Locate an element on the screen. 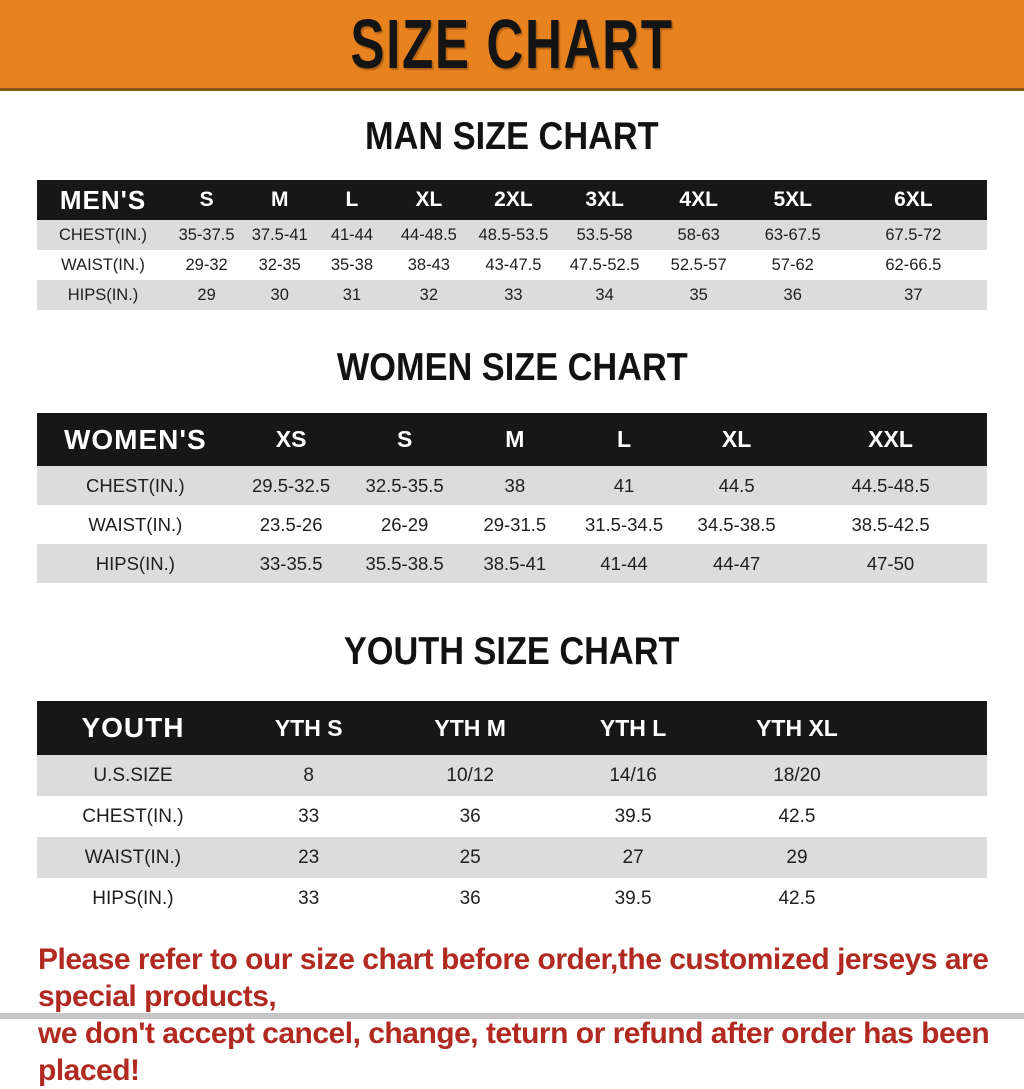 The height and width of the screenshot is (1089, 1024). size-value-cell: 44.5 is located at coordinates (736, 485).